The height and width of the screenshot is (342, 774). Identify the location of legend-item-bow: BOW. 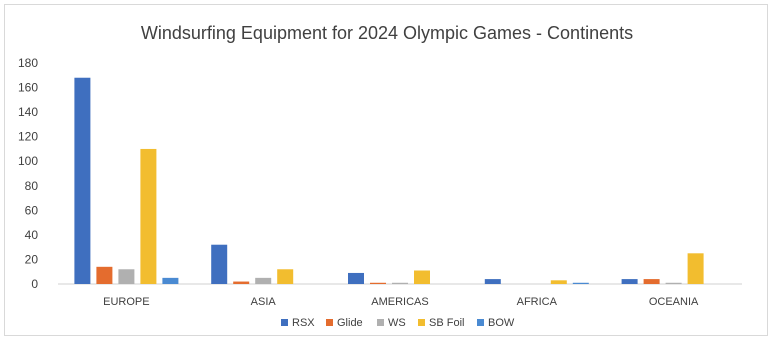
(496, 323).